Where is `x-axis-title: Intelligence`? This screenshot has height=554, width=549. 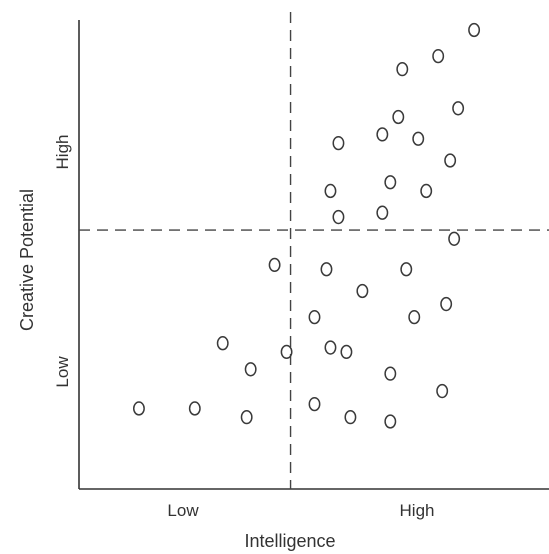 x-axis-title: Intelligence is located at coordinates (289, 541).